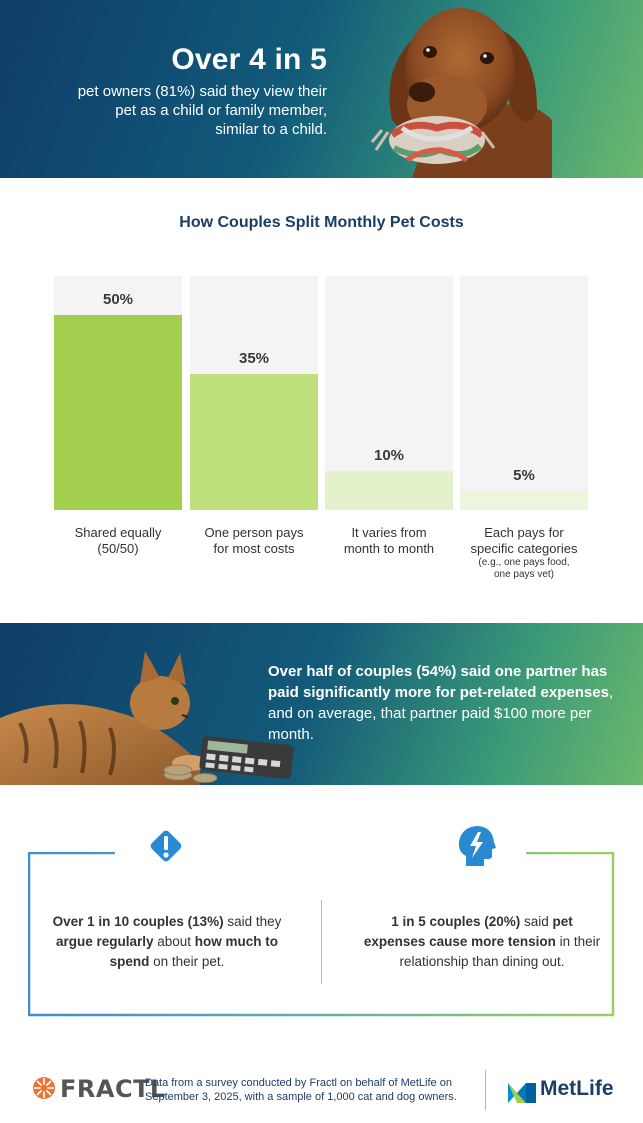 Image resolution: width=643 pixels, height=1123 pixels. Describe the element at coordinates (577, 1088) in the screenshot. I see `metlife-logo: MetLife` at that location.